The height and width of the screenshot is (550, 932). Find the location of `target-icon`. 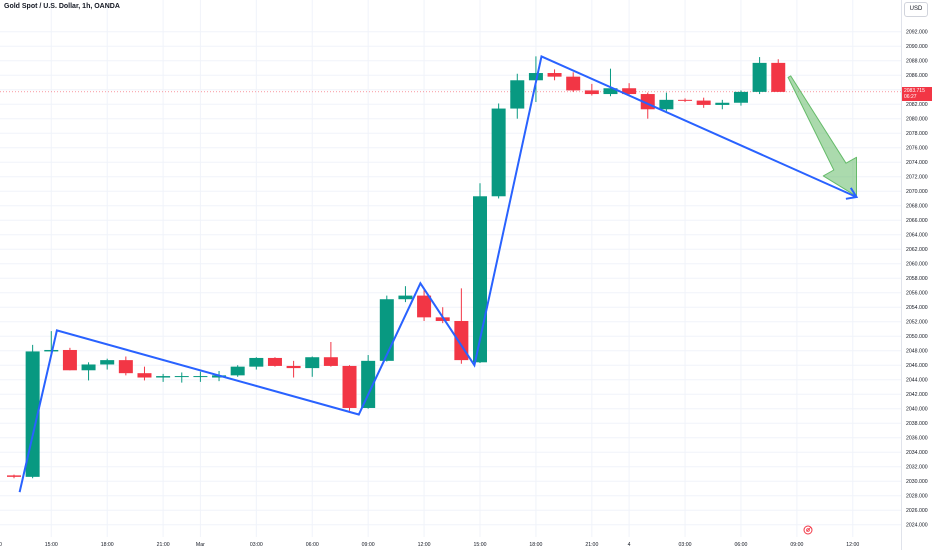

target-icon is located at coordinates (808, 530).